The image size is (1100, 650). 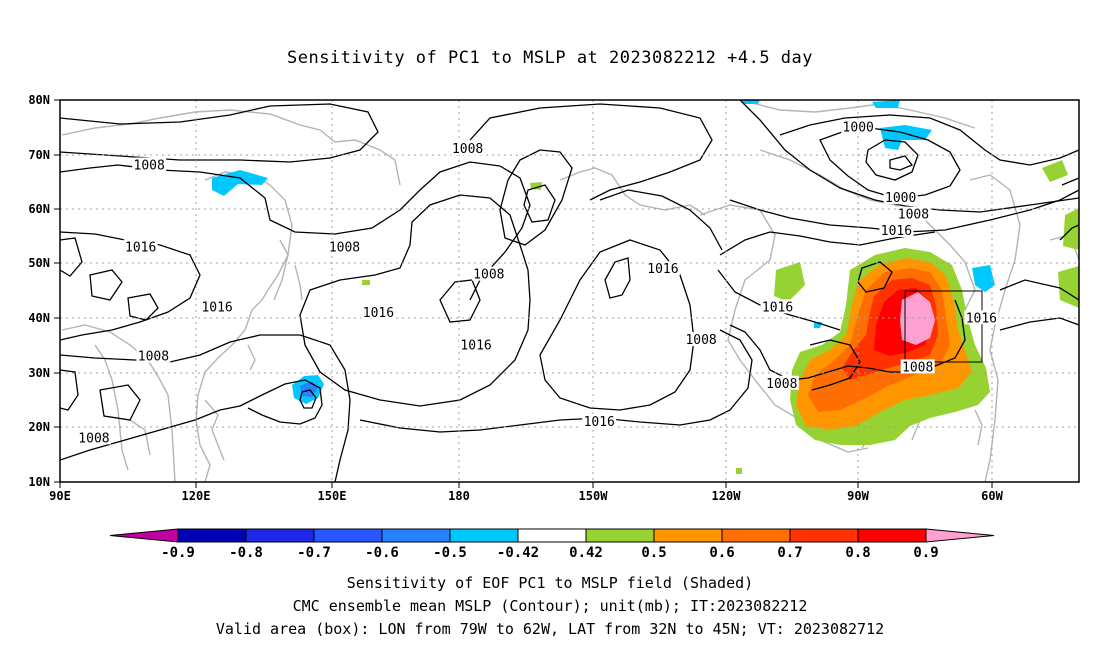 What do you see at coordinates (39, 263) in the screenshot?
I see `lat-label: 50N` at bounding box center [39, 263].